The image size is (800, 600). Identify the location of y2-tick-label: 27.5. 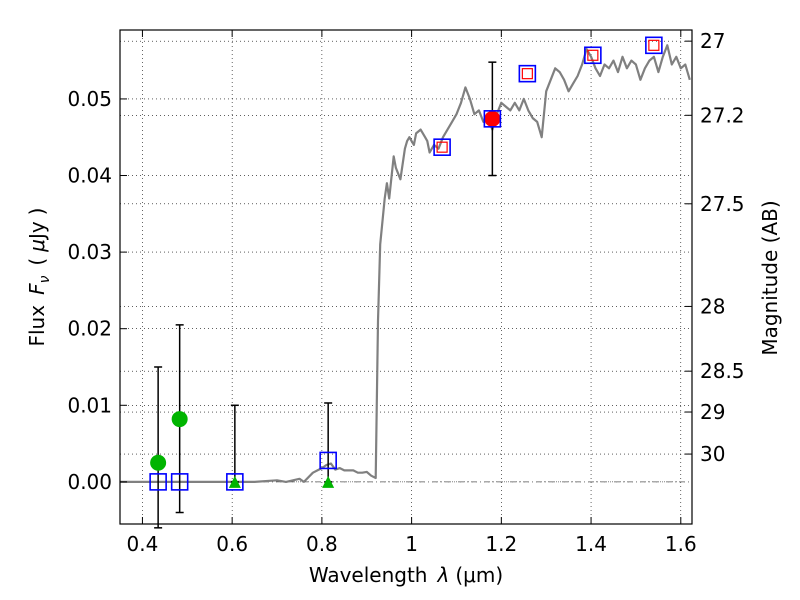
(722, 204).